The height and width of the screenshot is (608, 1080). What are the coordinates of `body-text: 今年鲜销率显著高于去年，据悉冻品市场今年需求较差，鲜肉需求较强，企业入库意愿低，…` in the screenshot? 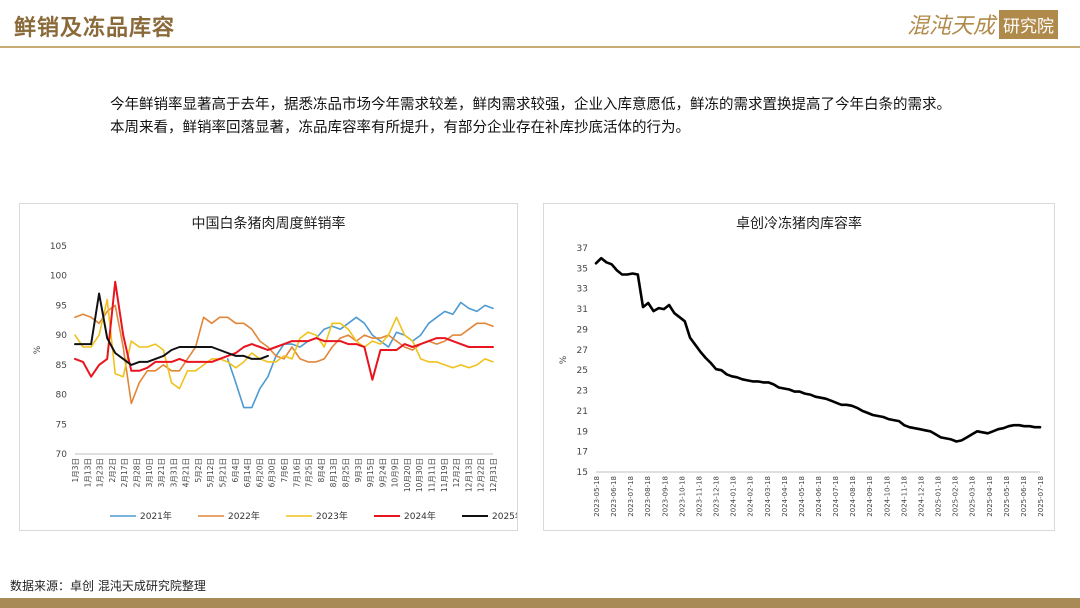 It's located at (542, 117).